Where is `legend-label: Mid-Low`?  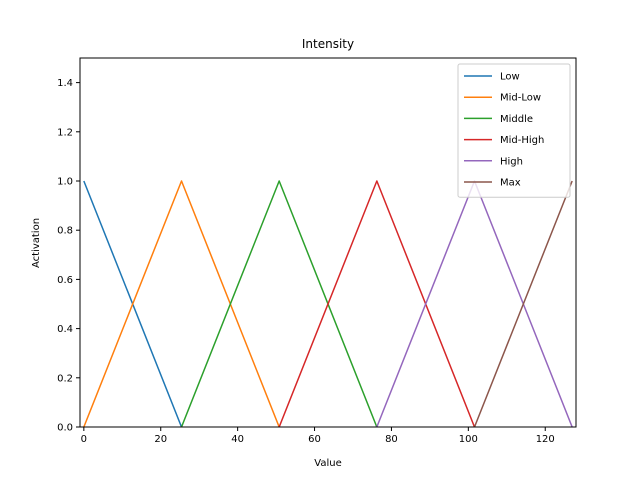
legend-label: Mid-Low is located at coordinates (520, 98).